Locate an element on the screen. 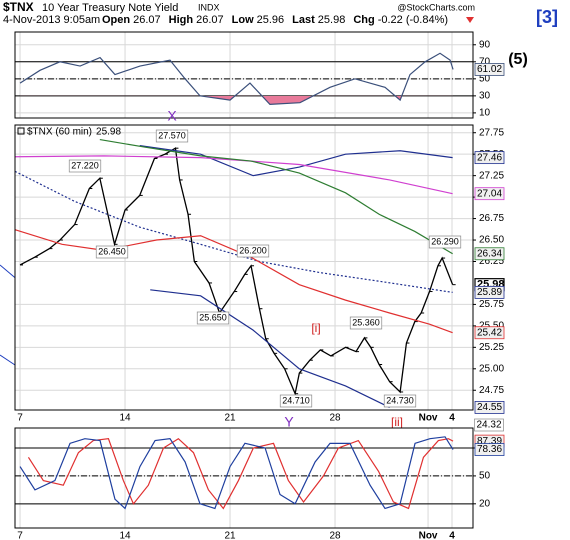  annotation: 25.650 is located at coordinates (213, 317).